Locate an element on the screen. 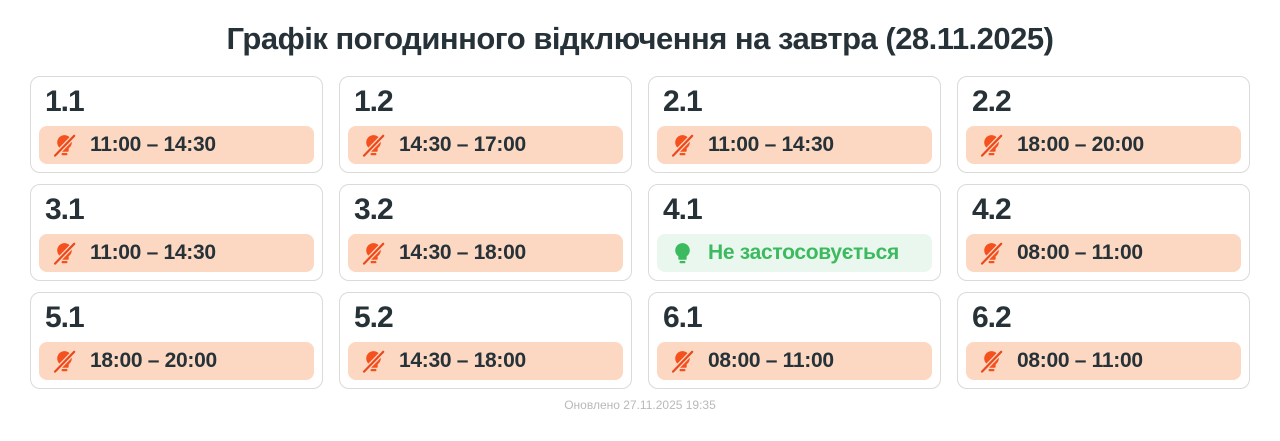 The height and width of the screenshot is (441, 1280). status-badge: 14:30 – 17:00 is located at coordinates (485, 145).